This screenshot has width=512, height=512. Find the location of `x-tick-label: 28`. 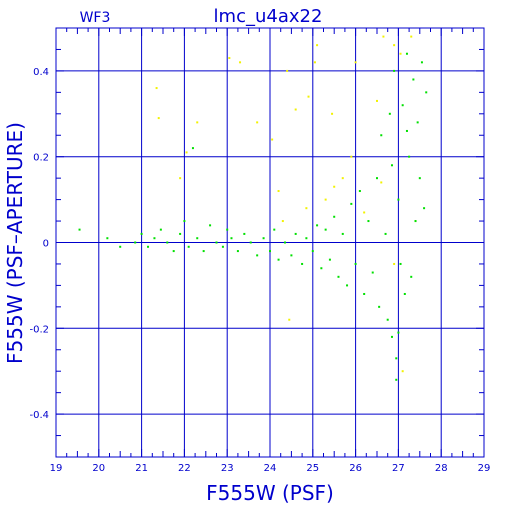

x-tick-label: 28 is located at coordinates (441, 468).